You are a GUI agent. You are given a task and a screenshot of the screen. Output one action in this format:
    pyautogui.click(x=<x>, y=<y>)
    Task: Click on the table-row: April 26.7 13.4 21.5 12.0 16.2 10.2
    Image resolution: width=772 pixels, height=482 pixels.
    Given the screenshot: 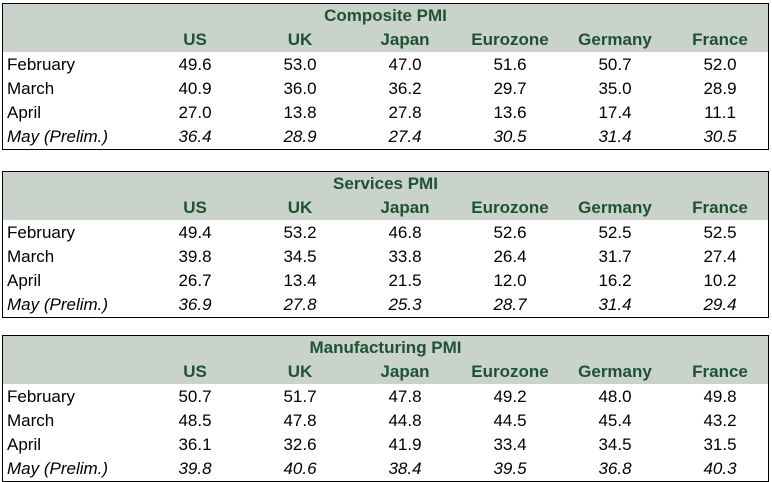 What is the action you would take?
    pyautogui.click(x=385, y=281)
    